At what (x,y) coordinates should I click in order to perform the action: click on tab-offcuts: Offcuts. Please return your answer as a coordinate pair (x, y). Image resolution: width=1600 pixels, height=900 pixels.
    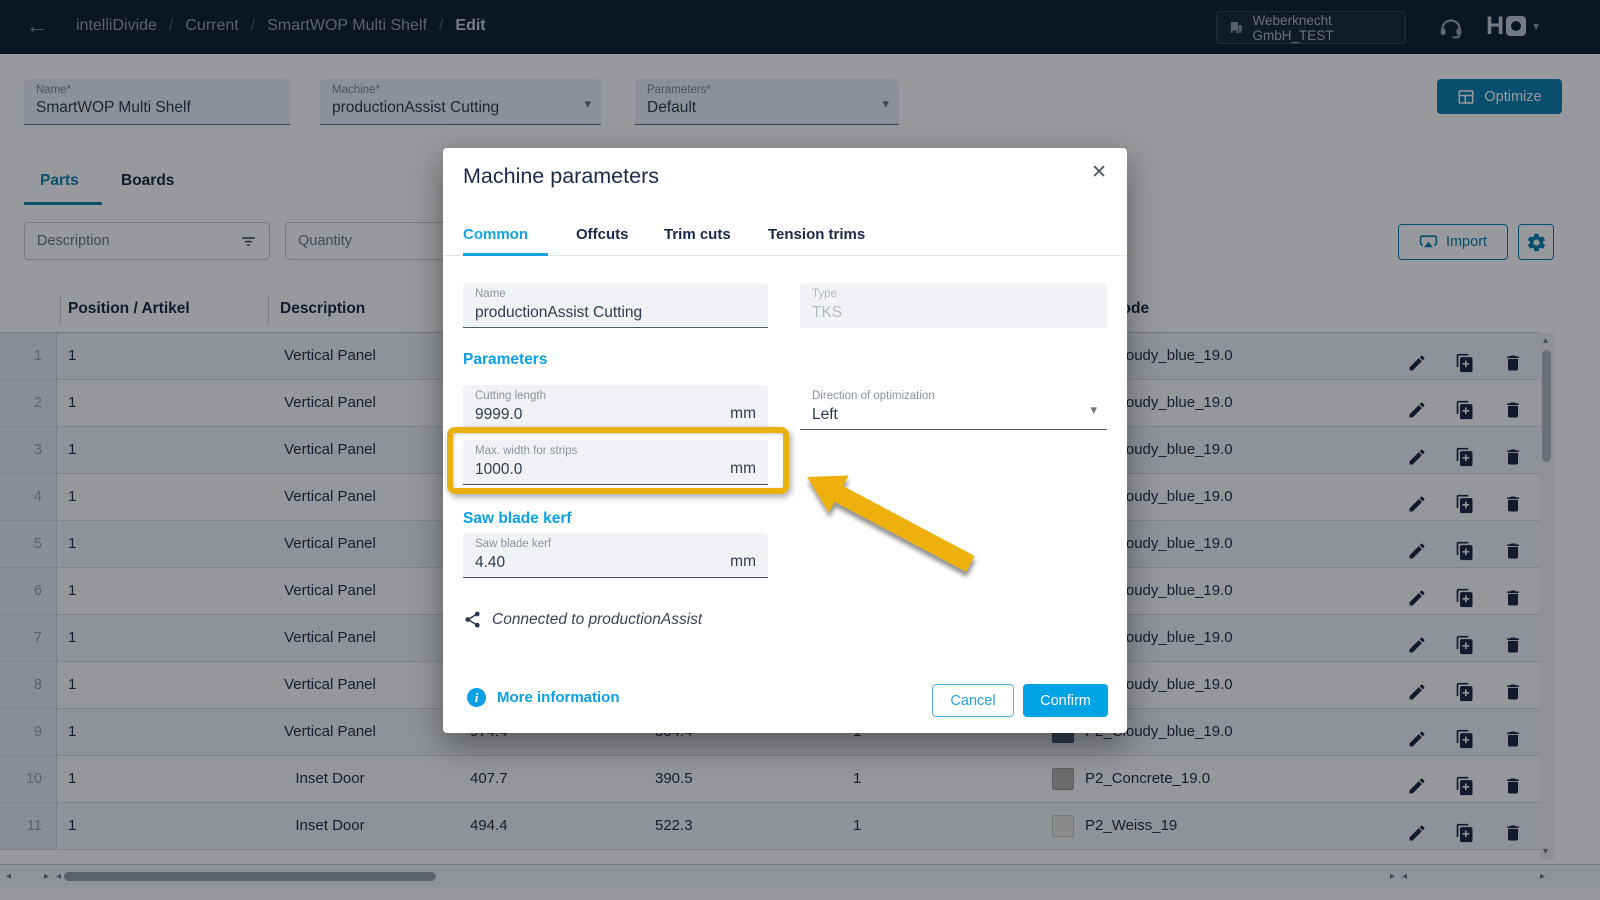
    Looking at the image, I should click on (602, 234).